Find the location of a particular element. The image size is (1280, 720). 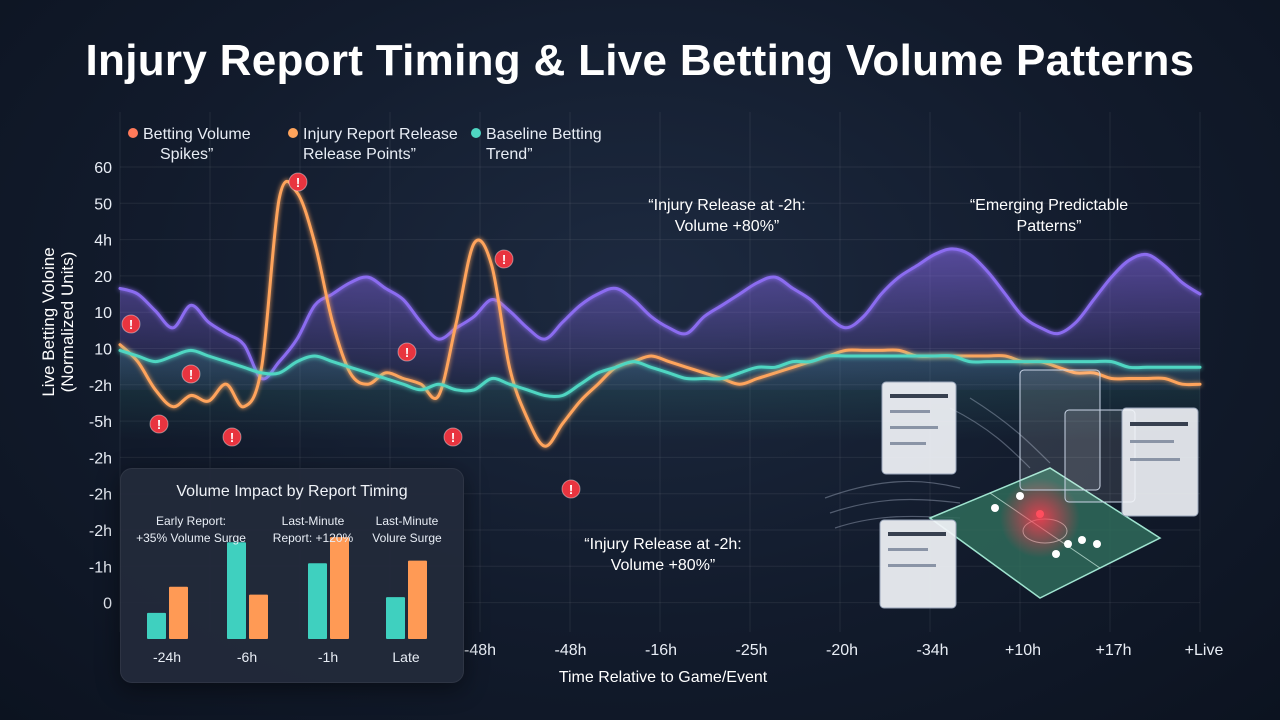

inset-category-note: Early Report: +35% Volume Surge is located at coordinates (191, 529).